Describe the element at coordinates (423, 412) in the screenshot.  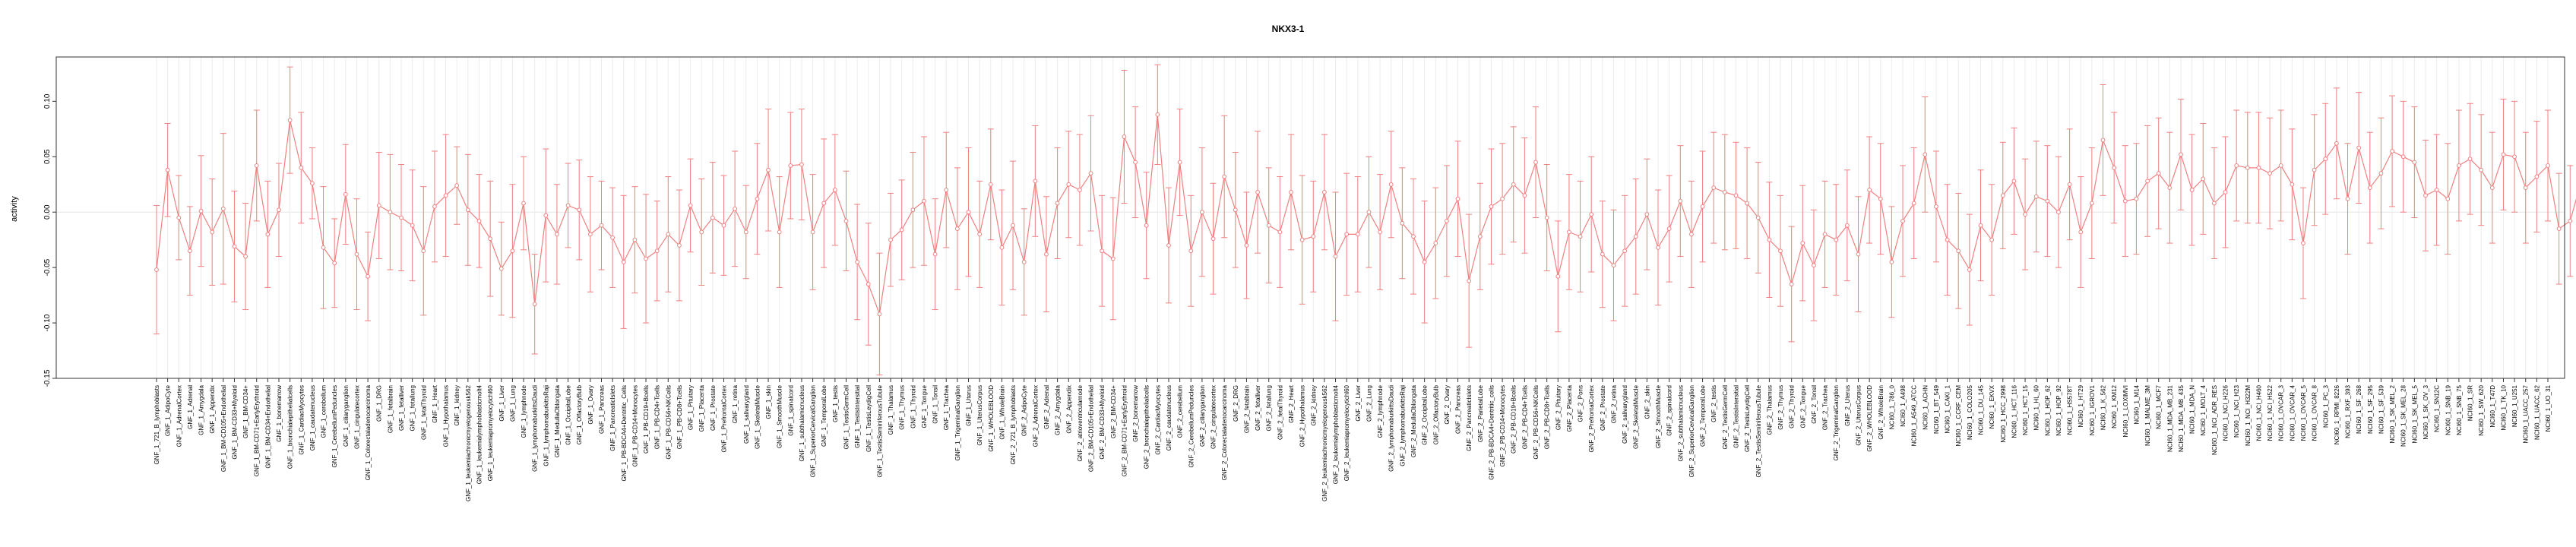
I see `x-tick-label: GNF_1_fetalThyroid` at that location.